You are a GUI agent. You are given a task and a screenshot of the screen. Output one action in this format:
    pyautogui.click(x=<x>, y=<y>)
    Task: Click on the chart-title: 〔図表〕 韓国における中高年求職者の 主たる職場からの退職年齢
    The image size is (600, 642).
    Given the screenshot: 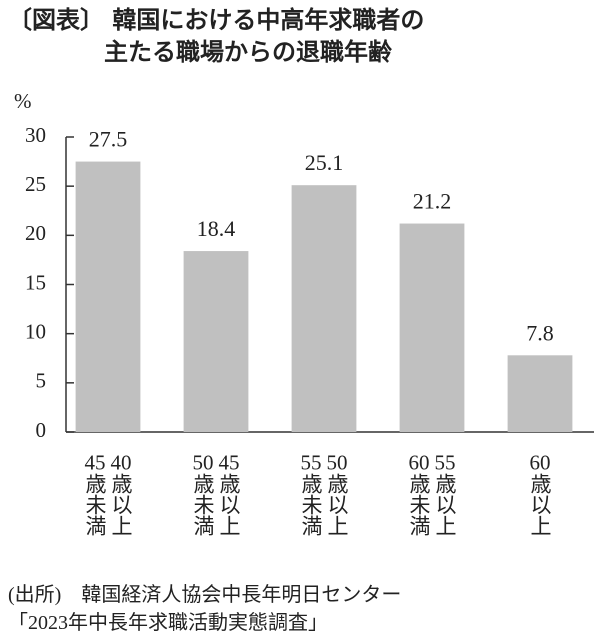 What is the action you would take?
    pyautogui.click(x=216, y=36)
    